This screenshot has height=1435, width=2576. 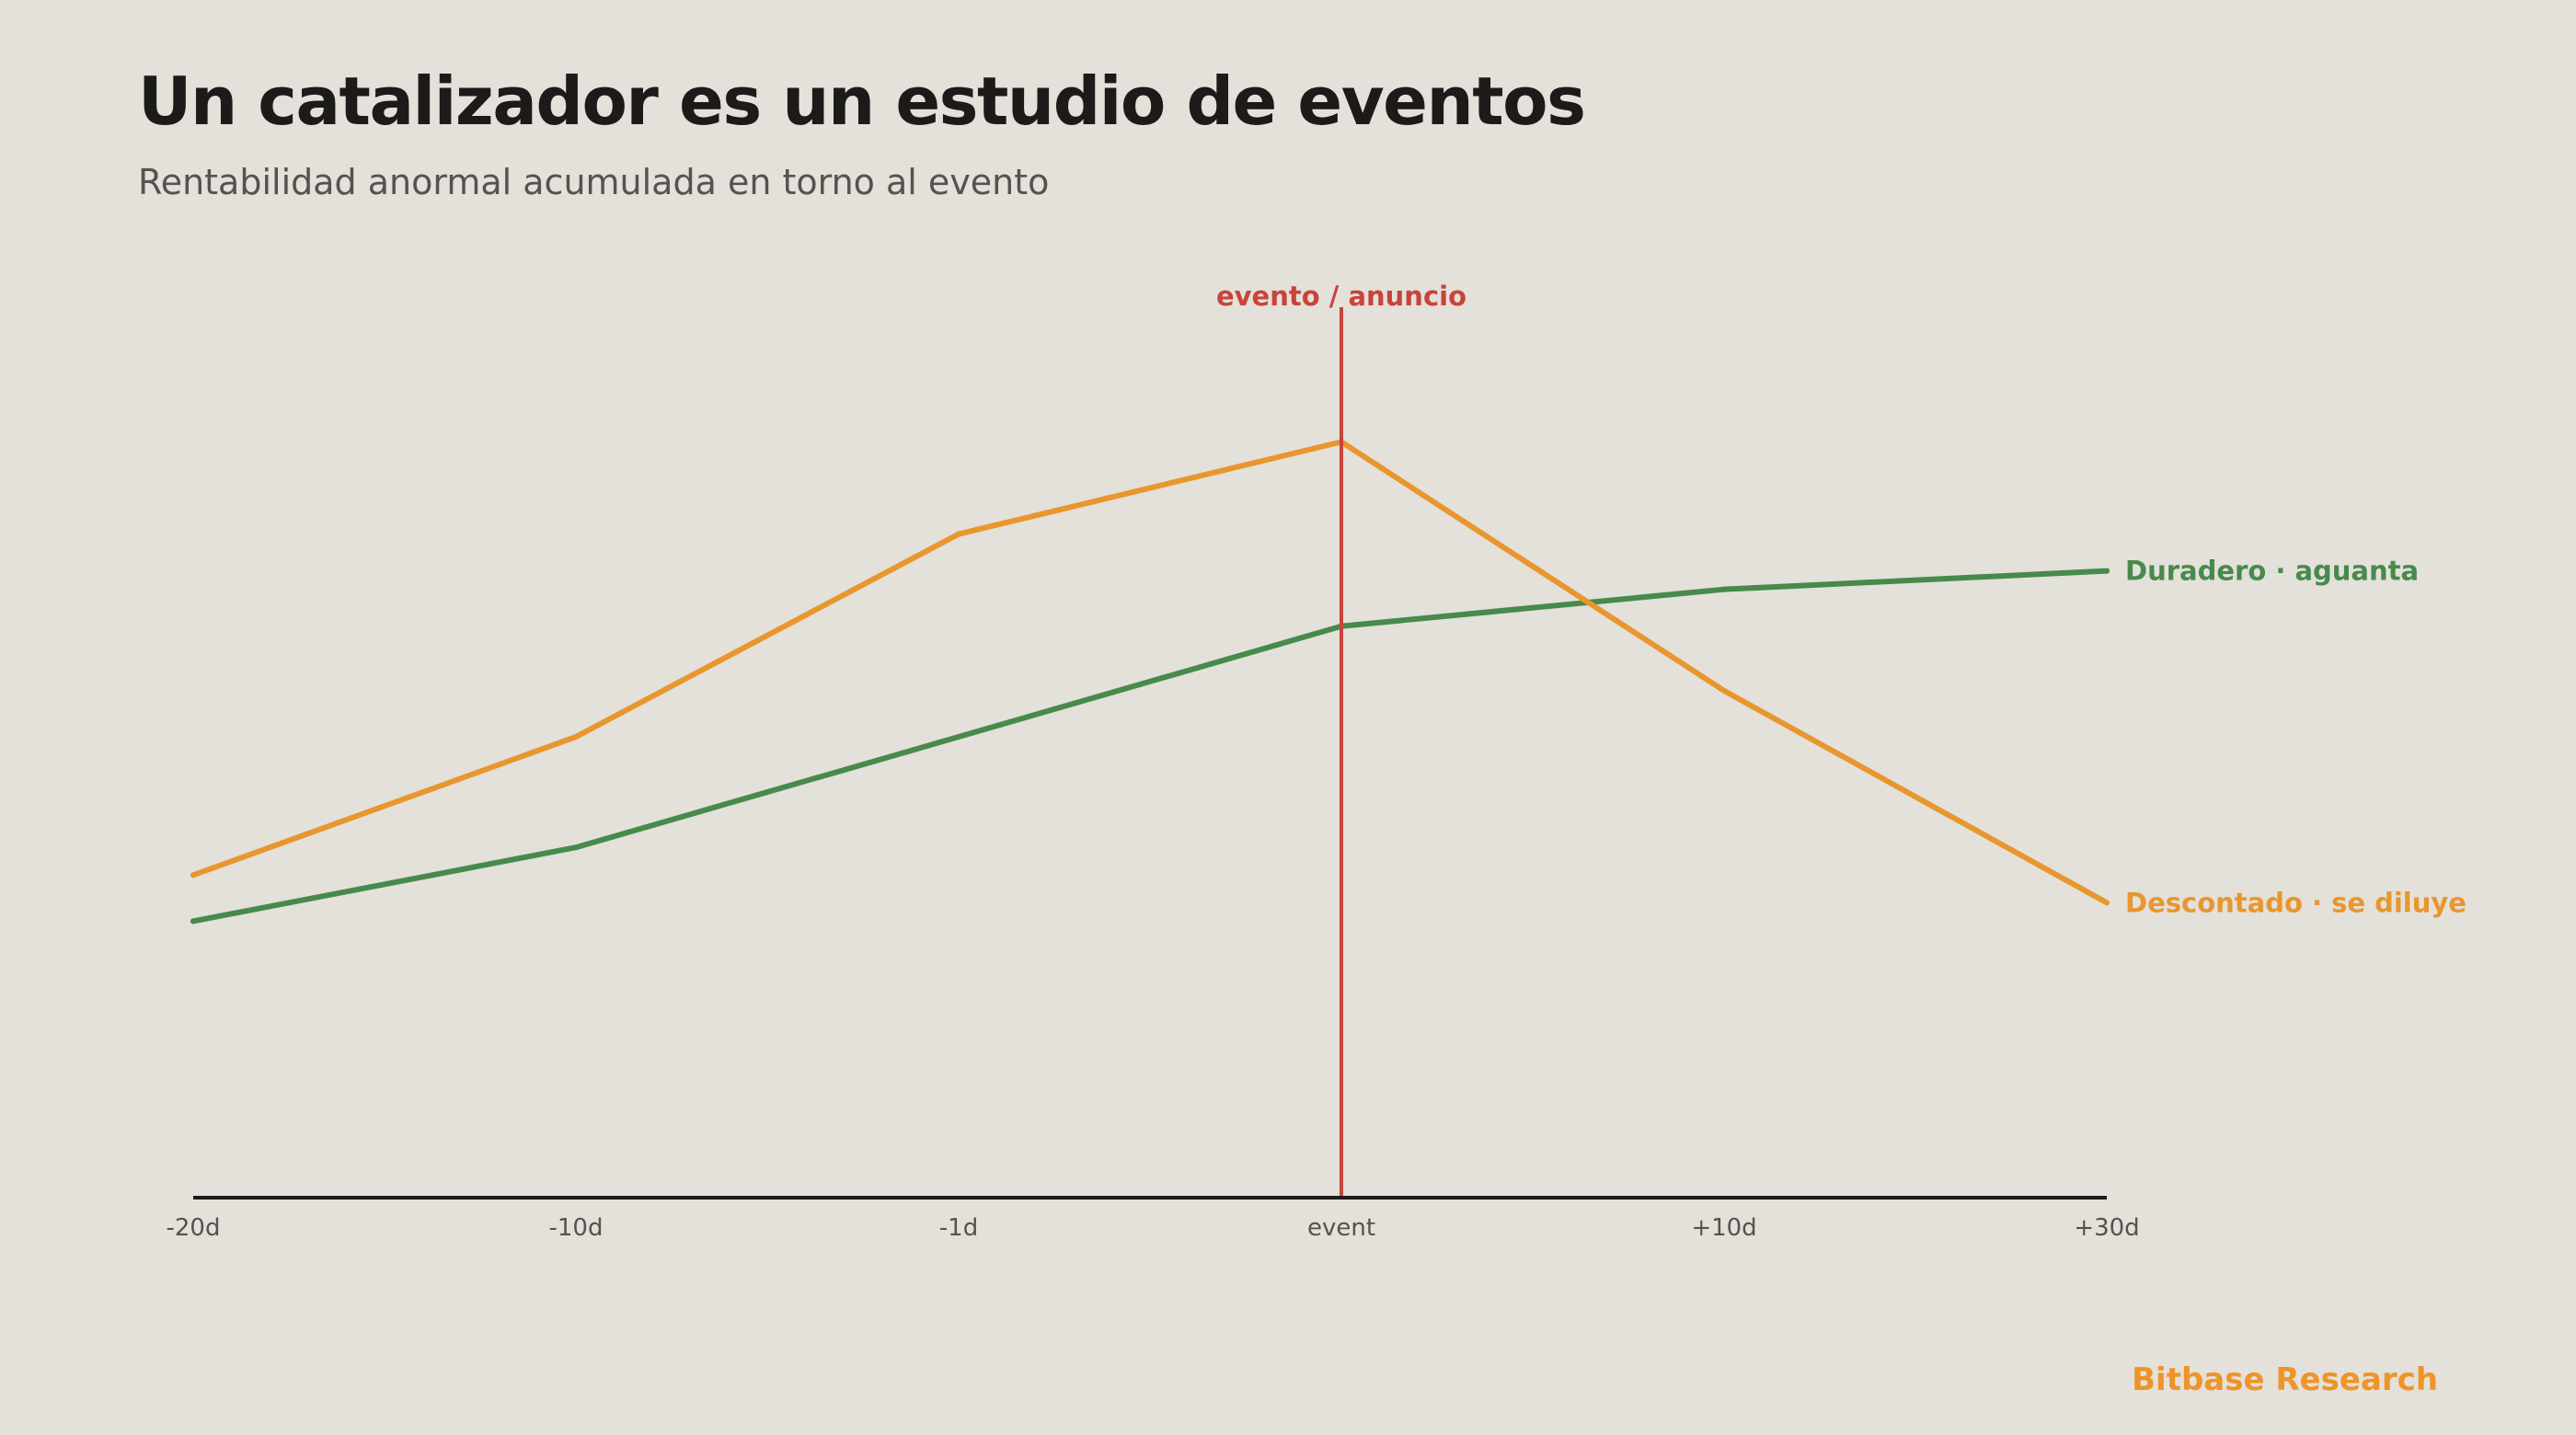 What do you see at coordinates (862, 101) in the screenshot?
I see `chart-title: Un catalizador es un estudio de eventos` at bounding box center [862, 101].